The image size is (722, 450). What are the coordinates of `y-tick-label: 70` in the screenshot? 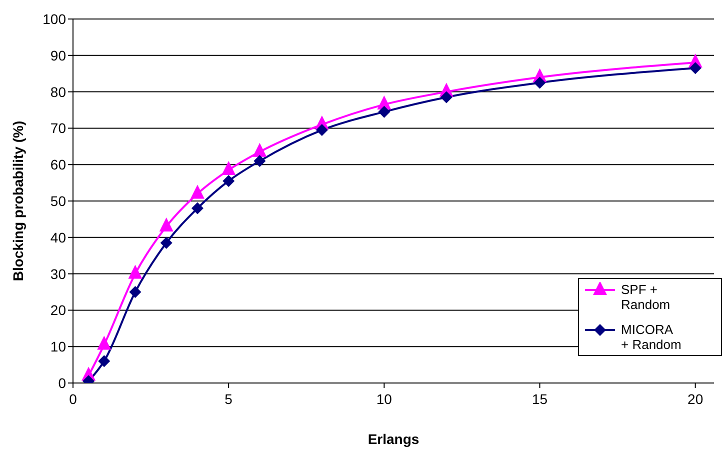 It's located at (58, 128).